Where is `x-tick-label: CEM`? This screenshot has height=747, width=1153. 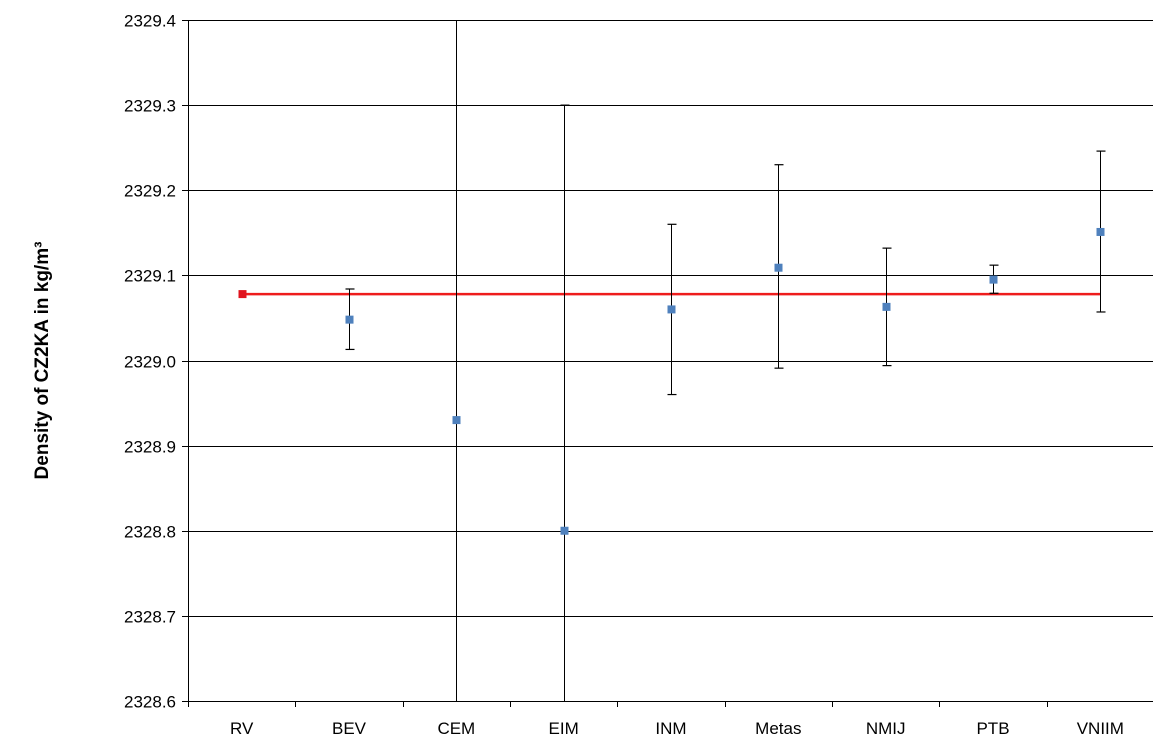
x-tick-label: CEM is located at coordinates (456, 728).